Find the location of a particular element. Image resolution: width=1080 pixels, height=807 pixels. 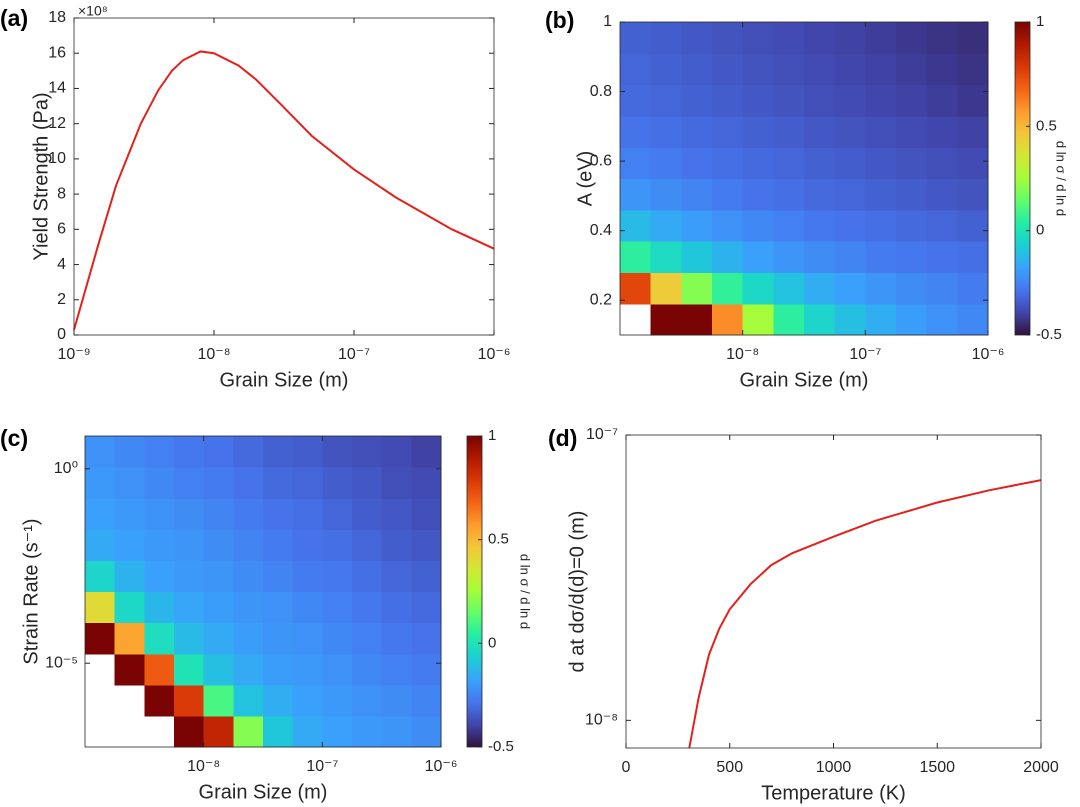

x-tick-label: 1500 is located at coordinates (937, 767).